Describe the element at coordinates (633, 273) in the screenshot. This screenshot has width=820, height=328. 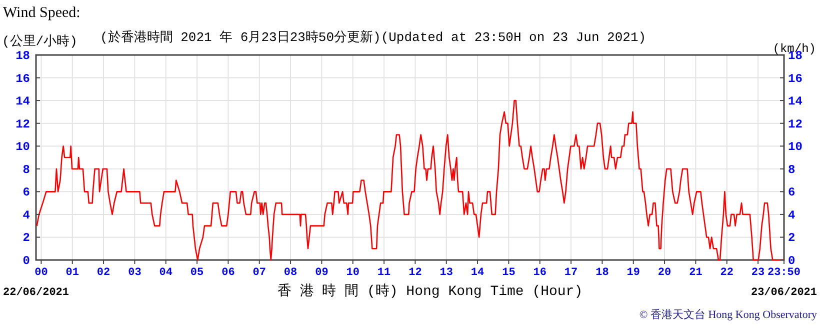
I see `x-tick-label: 19` at that location.